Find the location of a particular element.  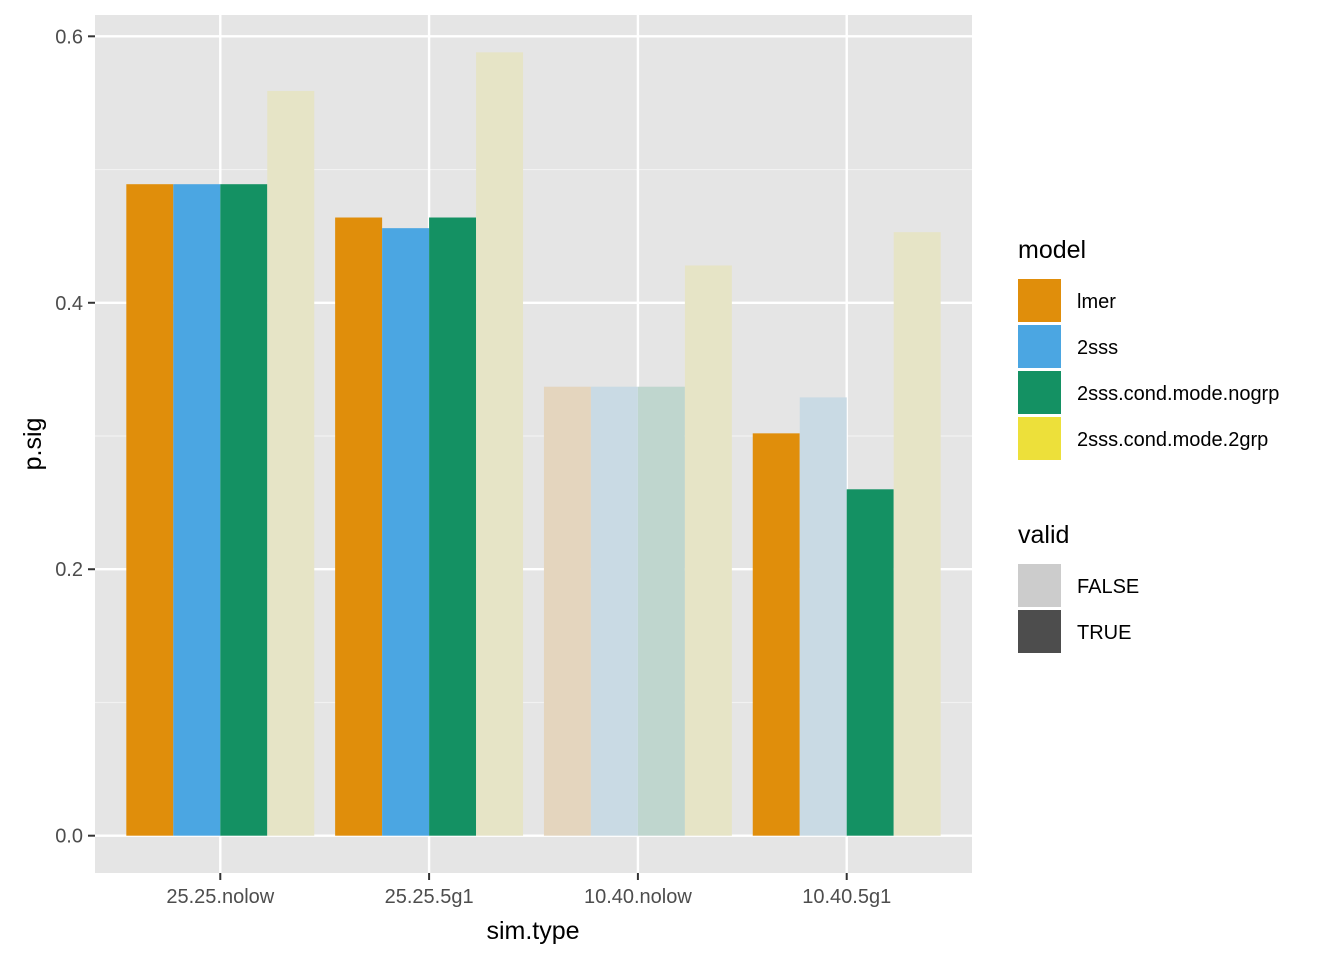

y-axis: 0.0 0.2 0.4 0.6 is located at coordinates (75, 437).